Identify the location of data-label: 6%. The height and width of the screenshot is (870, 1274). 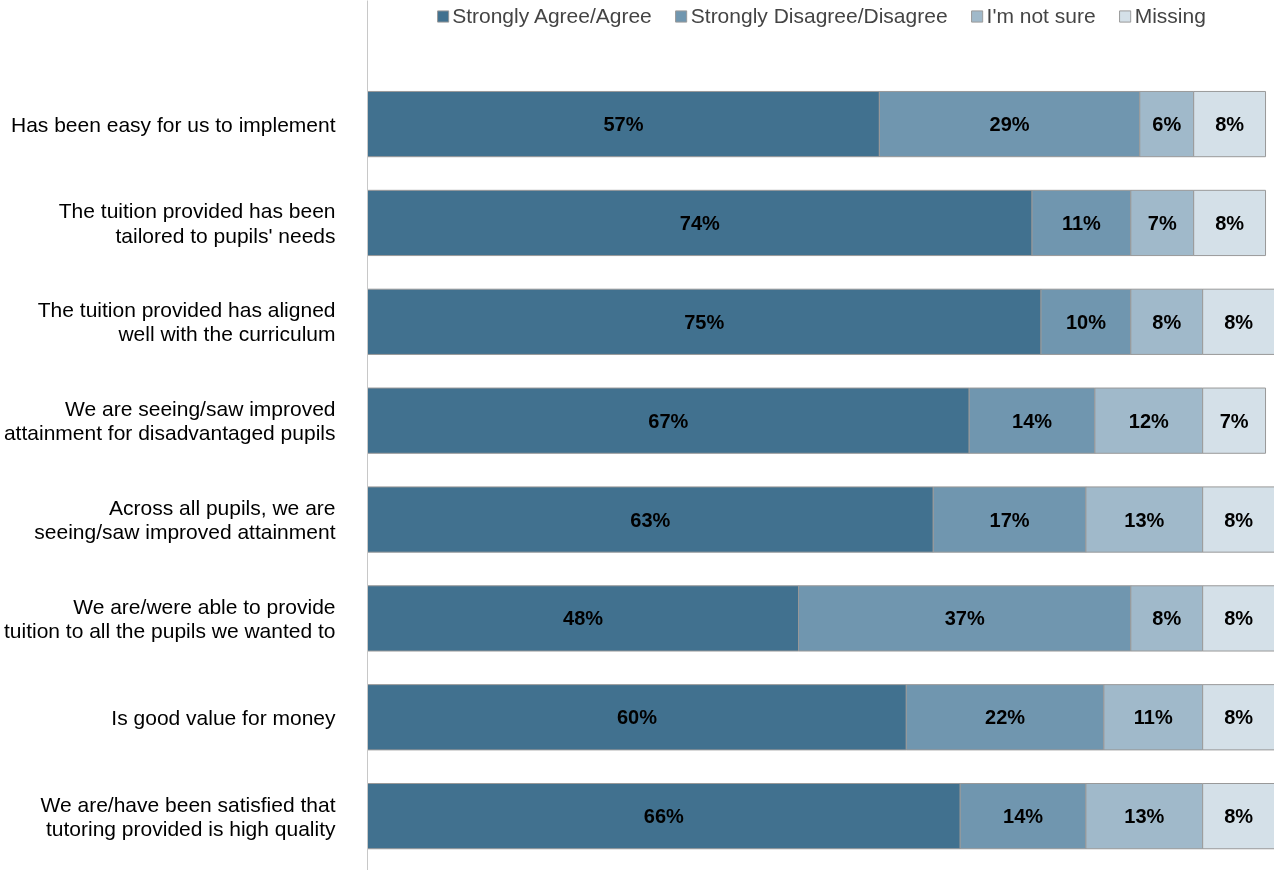
(1167, 124).